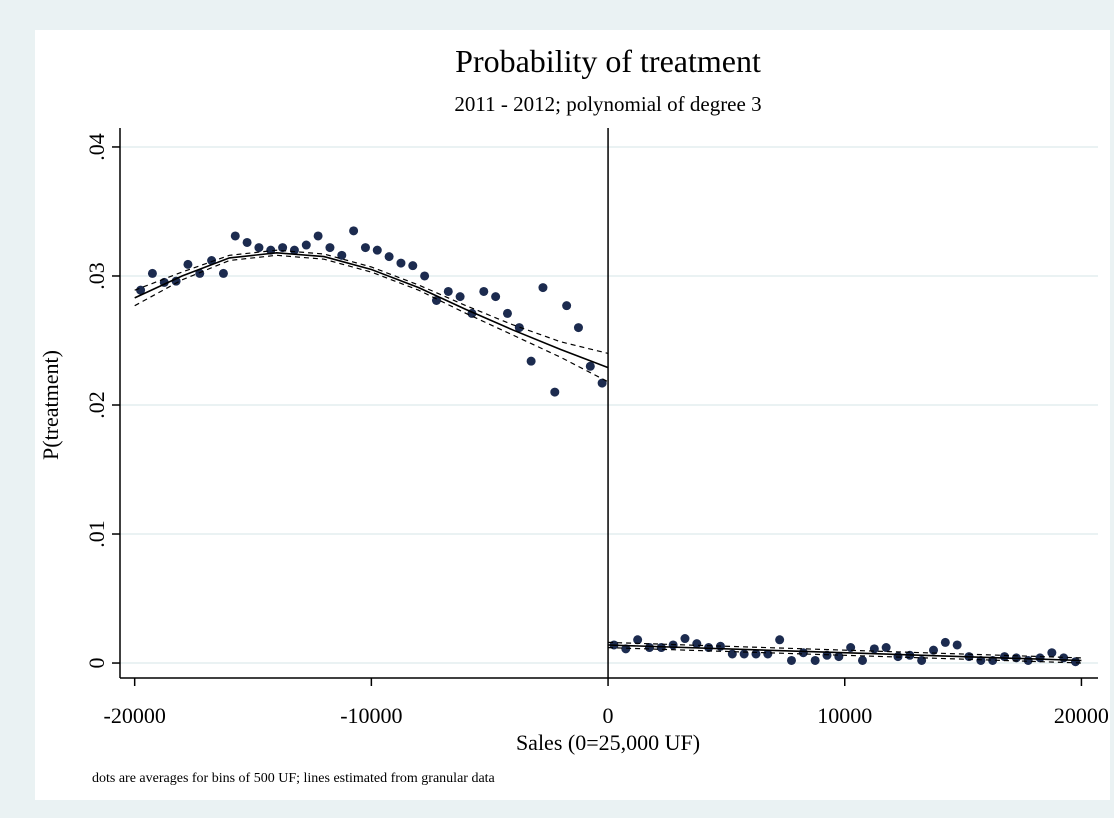 This screenshot has width=1114, height=818. What do you see at coordinates (844, 715) in the screenshot?
I see `x-tick-label: 10000` at bounding box center [844, 715].